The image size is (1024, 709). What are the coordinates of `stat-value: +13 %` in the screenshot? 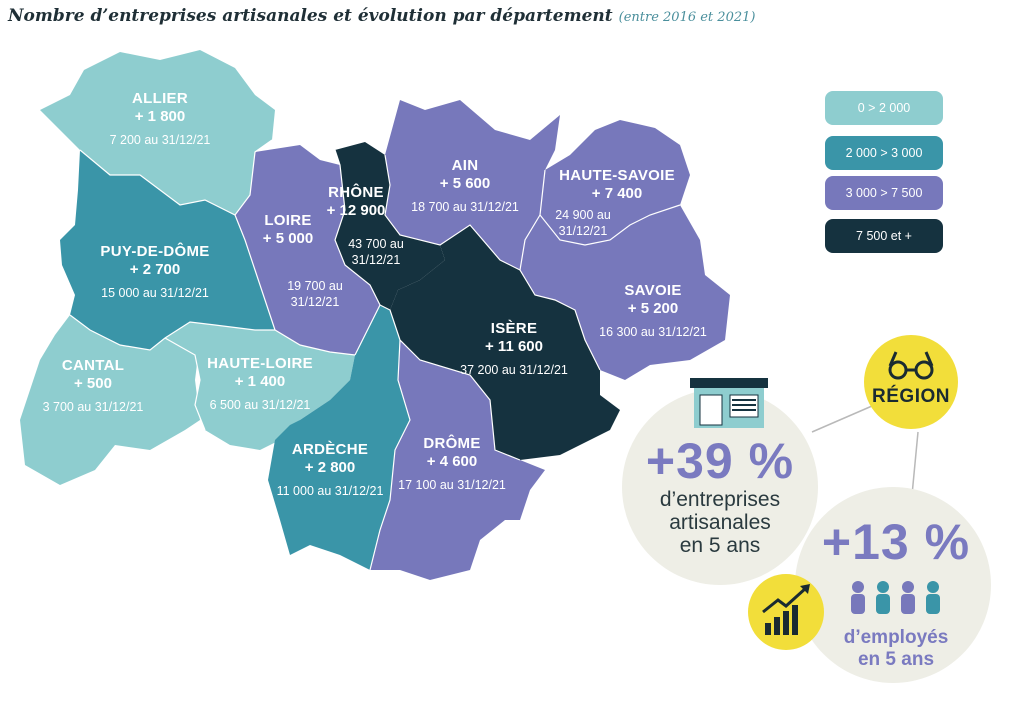 It's located at (896, 542).